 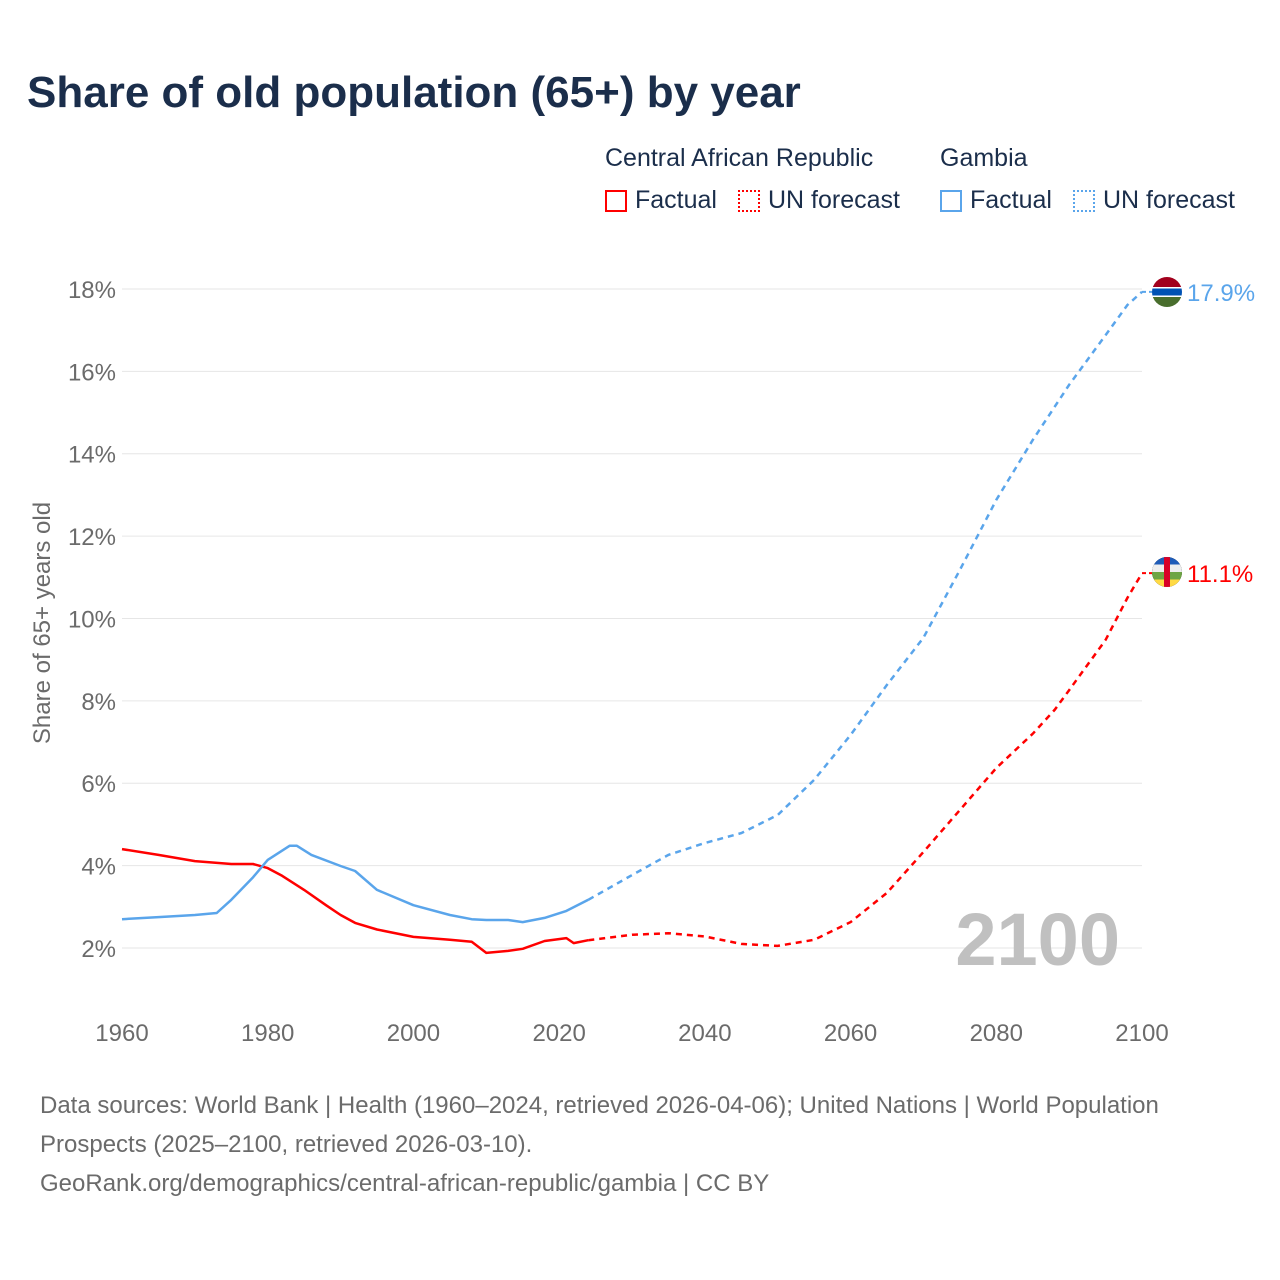 What do you see at coordinates (1037, 939) in the screenshot?
I see `year-watermark: 2100` at bounding box center [1037, 939].